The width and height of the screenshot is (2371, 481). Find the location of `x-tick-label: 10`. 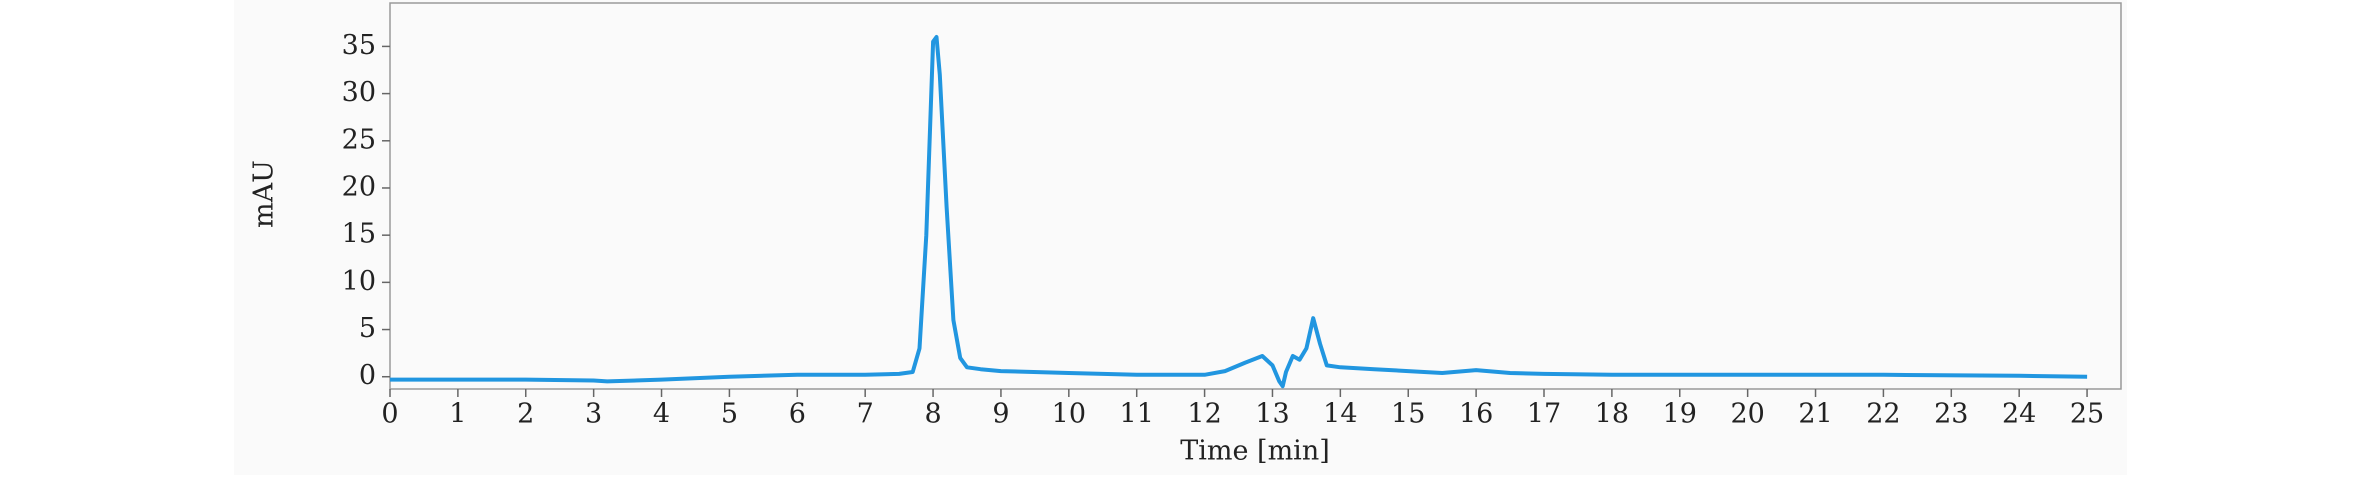

x-tick-label: 10 is located at coordinates (1069, 414).